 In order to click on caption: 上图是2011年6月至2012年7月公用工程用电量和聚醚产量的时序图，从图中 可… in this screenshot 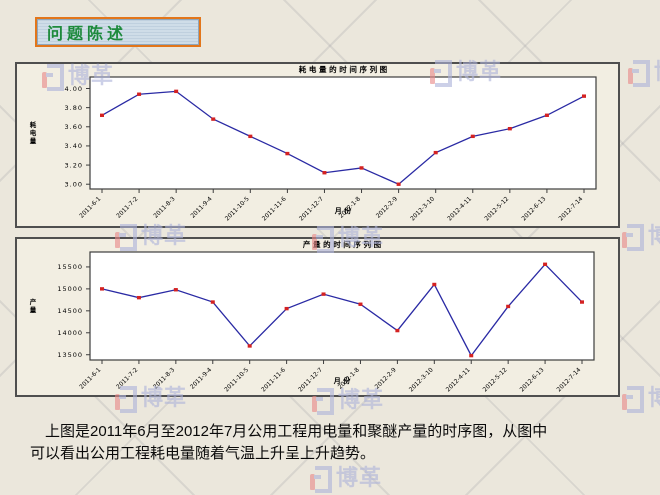, I will do `click(336, 443)`.